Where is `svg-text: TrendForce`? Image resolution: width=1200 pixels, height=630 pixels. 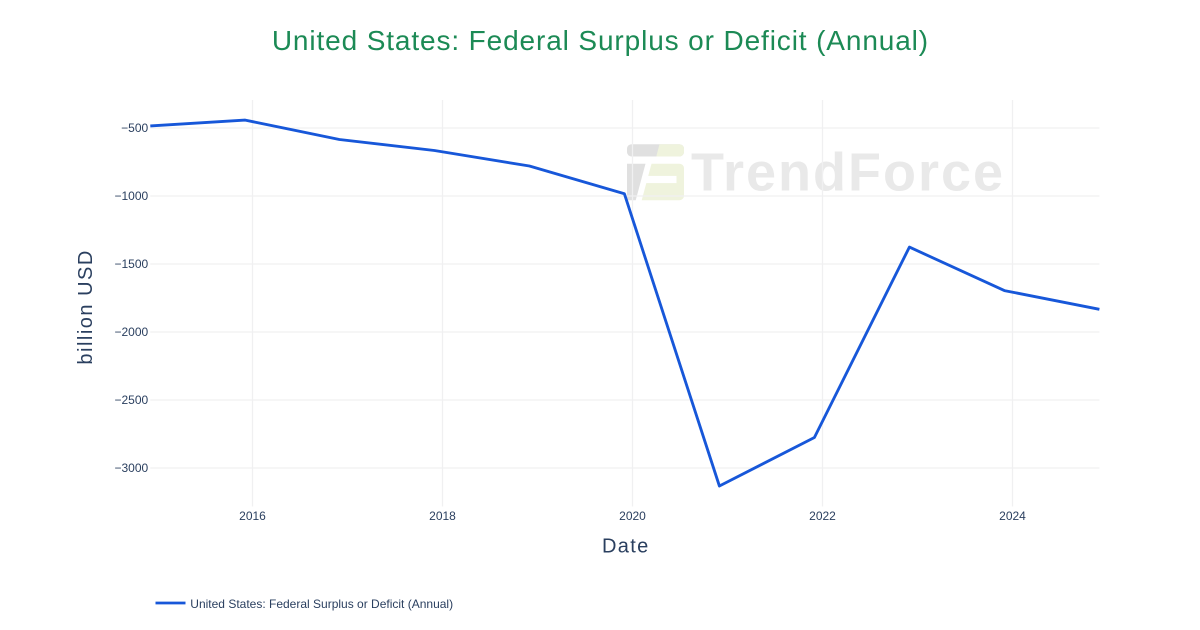 svg-text: TrendForce is located at coordinates (848, 173).